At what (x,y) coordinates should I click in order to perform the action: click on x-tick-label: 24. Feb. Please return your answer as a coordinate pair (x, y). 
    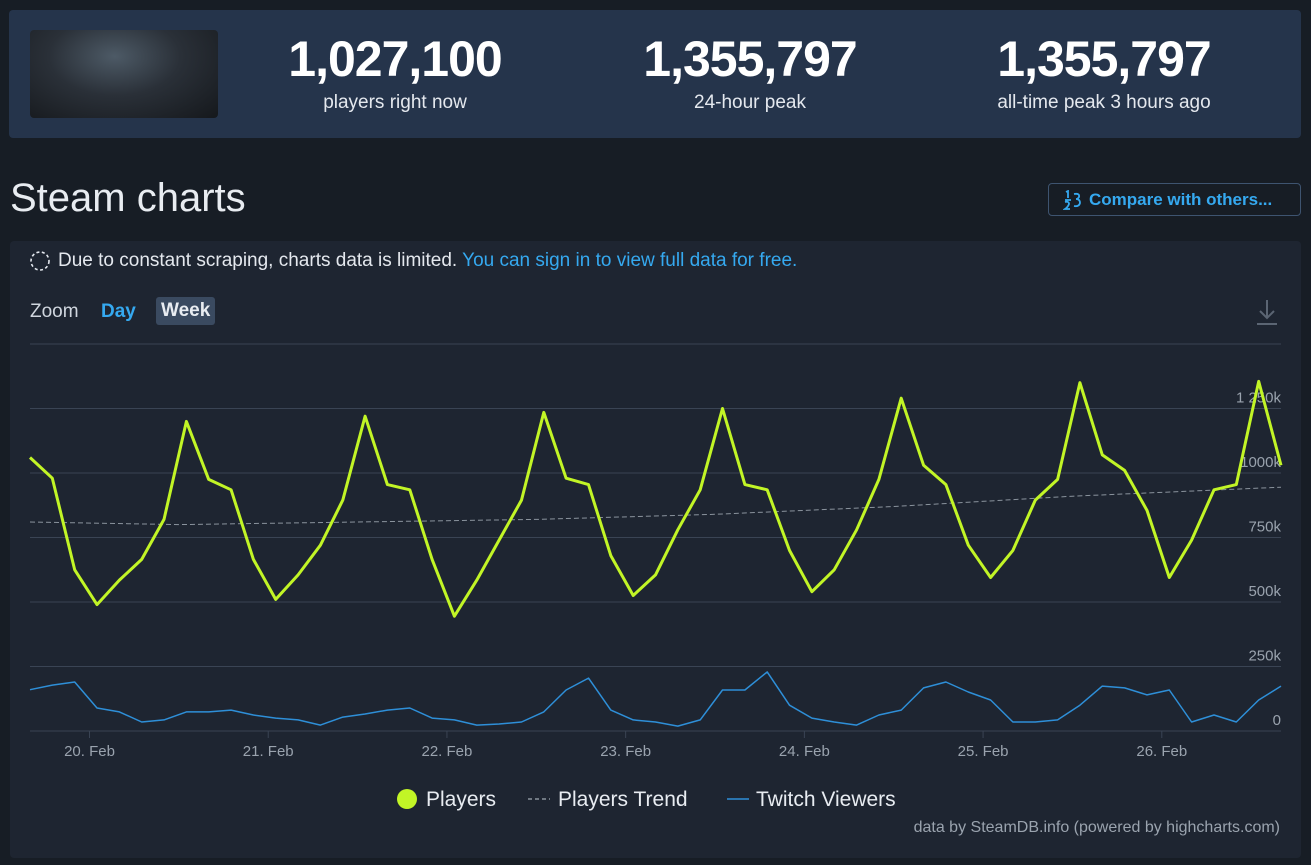
    Looking at the image, I should click on (804, 751).